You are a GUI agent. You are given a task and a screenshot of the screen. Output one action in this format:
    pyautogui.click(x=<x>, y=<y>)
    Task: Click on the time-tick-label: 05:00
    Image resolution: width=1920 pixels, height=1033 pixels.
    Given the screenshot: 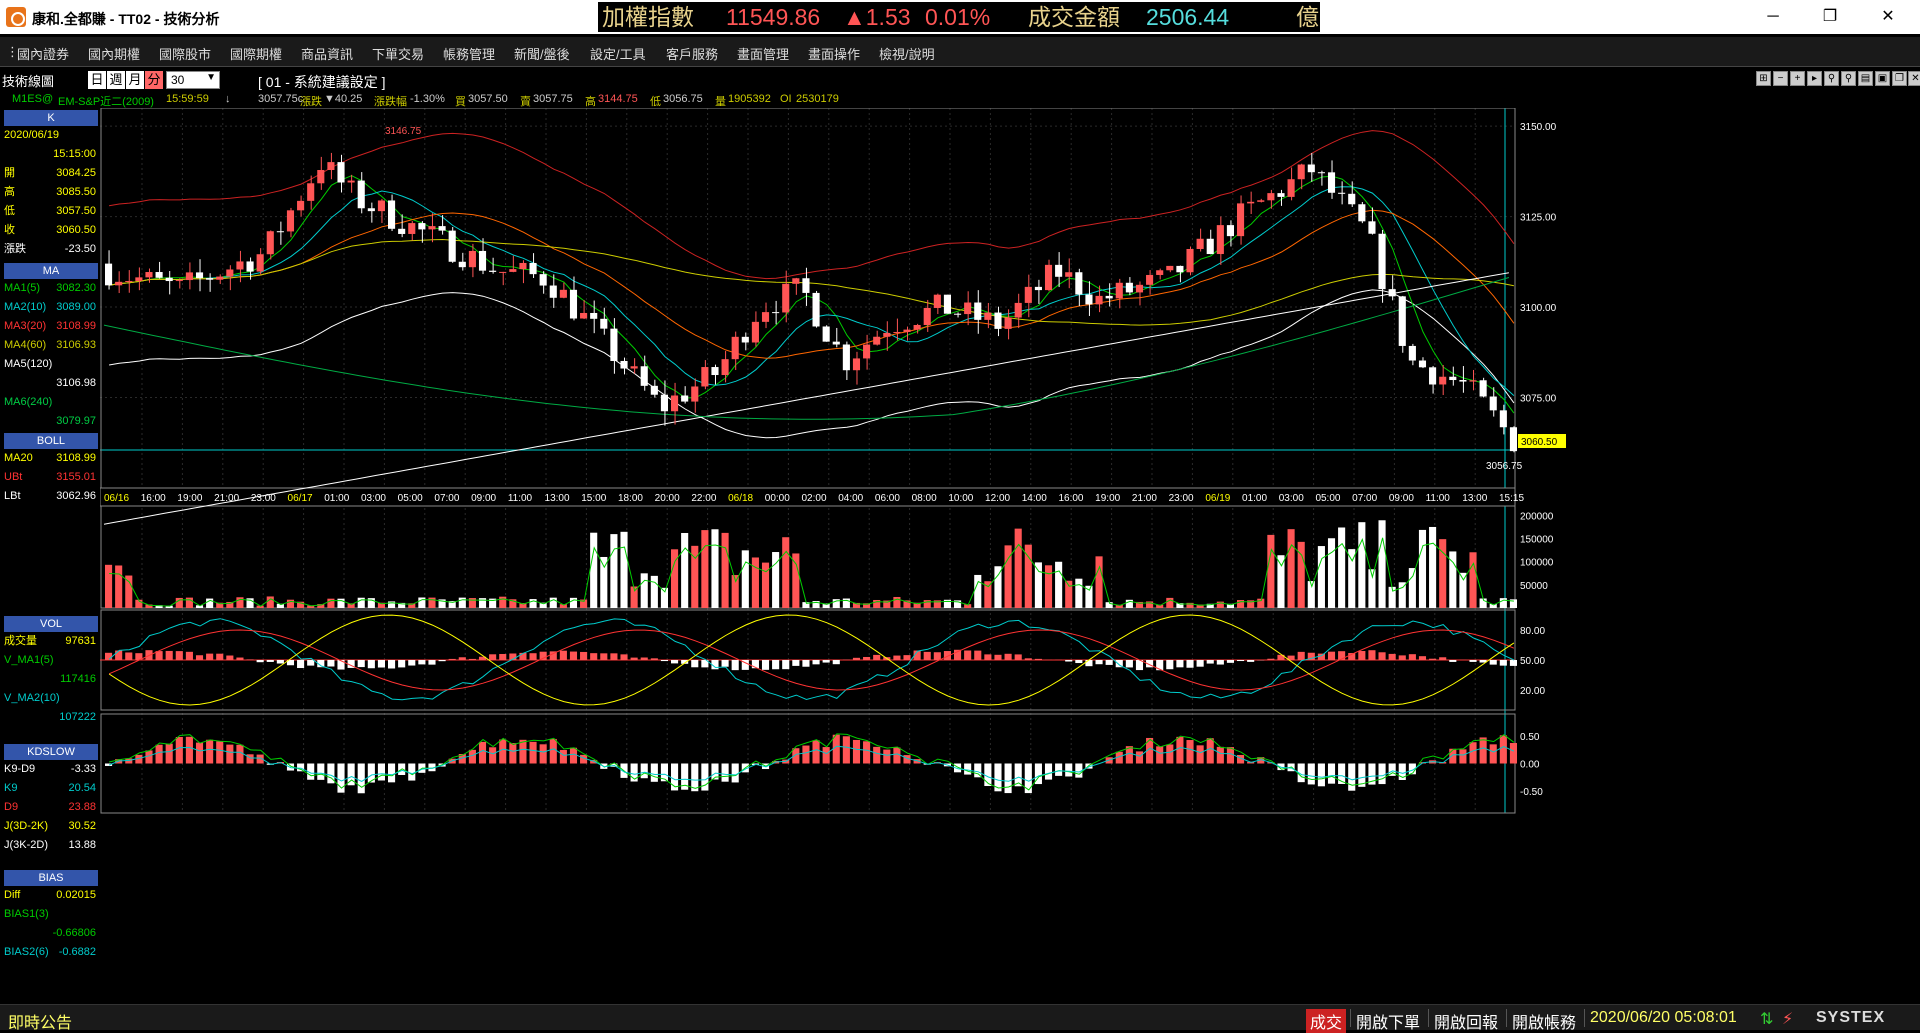 What is the action you would take?
    pyautogui.click(x=1327, y=498)
    